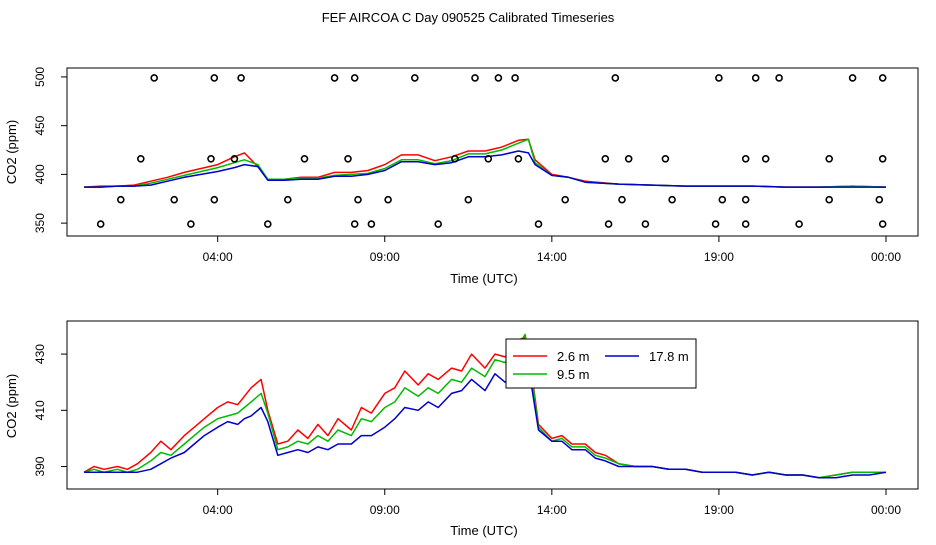 This screenshot has width=936, height=545. What do you see at coordinates (385, 257) in the screenshot?
I see `top-x-tick-label-09-00: 09:00` at bounding box center [385, 257].